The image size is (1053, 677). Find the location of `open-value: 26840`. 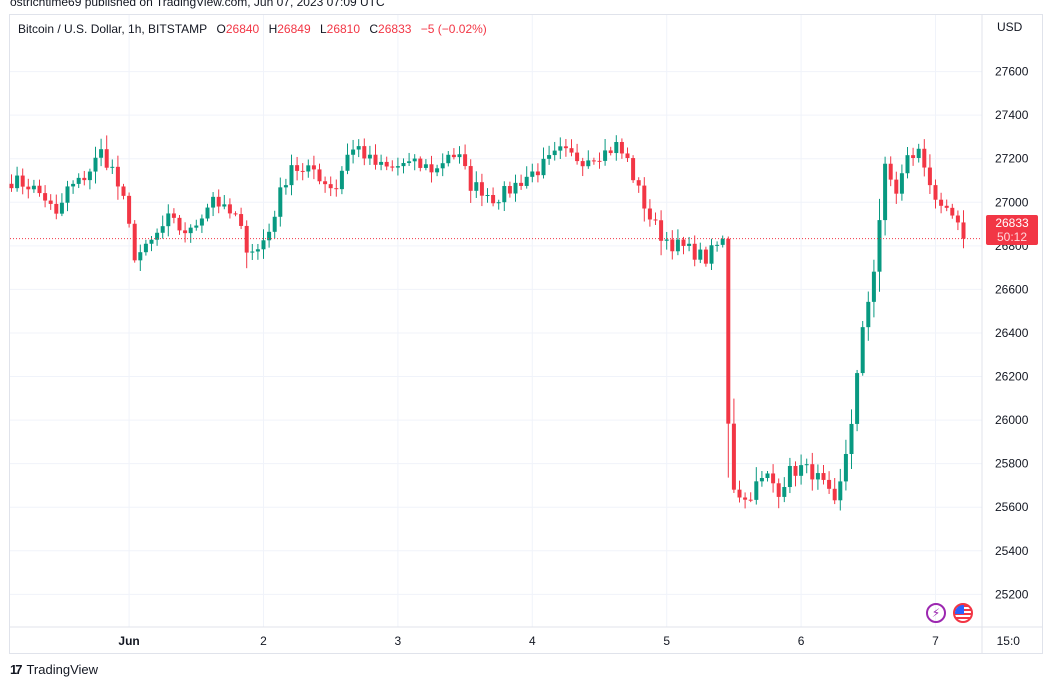

open-value: 26840 is located at coordinates (242, 29).